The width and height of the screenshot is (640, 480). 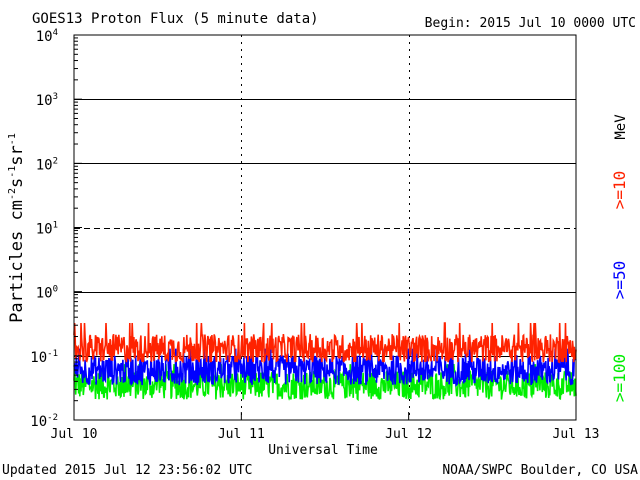 What do you see at coordinates (619, 280) in the screenshot?
I see `legend-series-ge50: >=50` at bounding box center [619, 280].